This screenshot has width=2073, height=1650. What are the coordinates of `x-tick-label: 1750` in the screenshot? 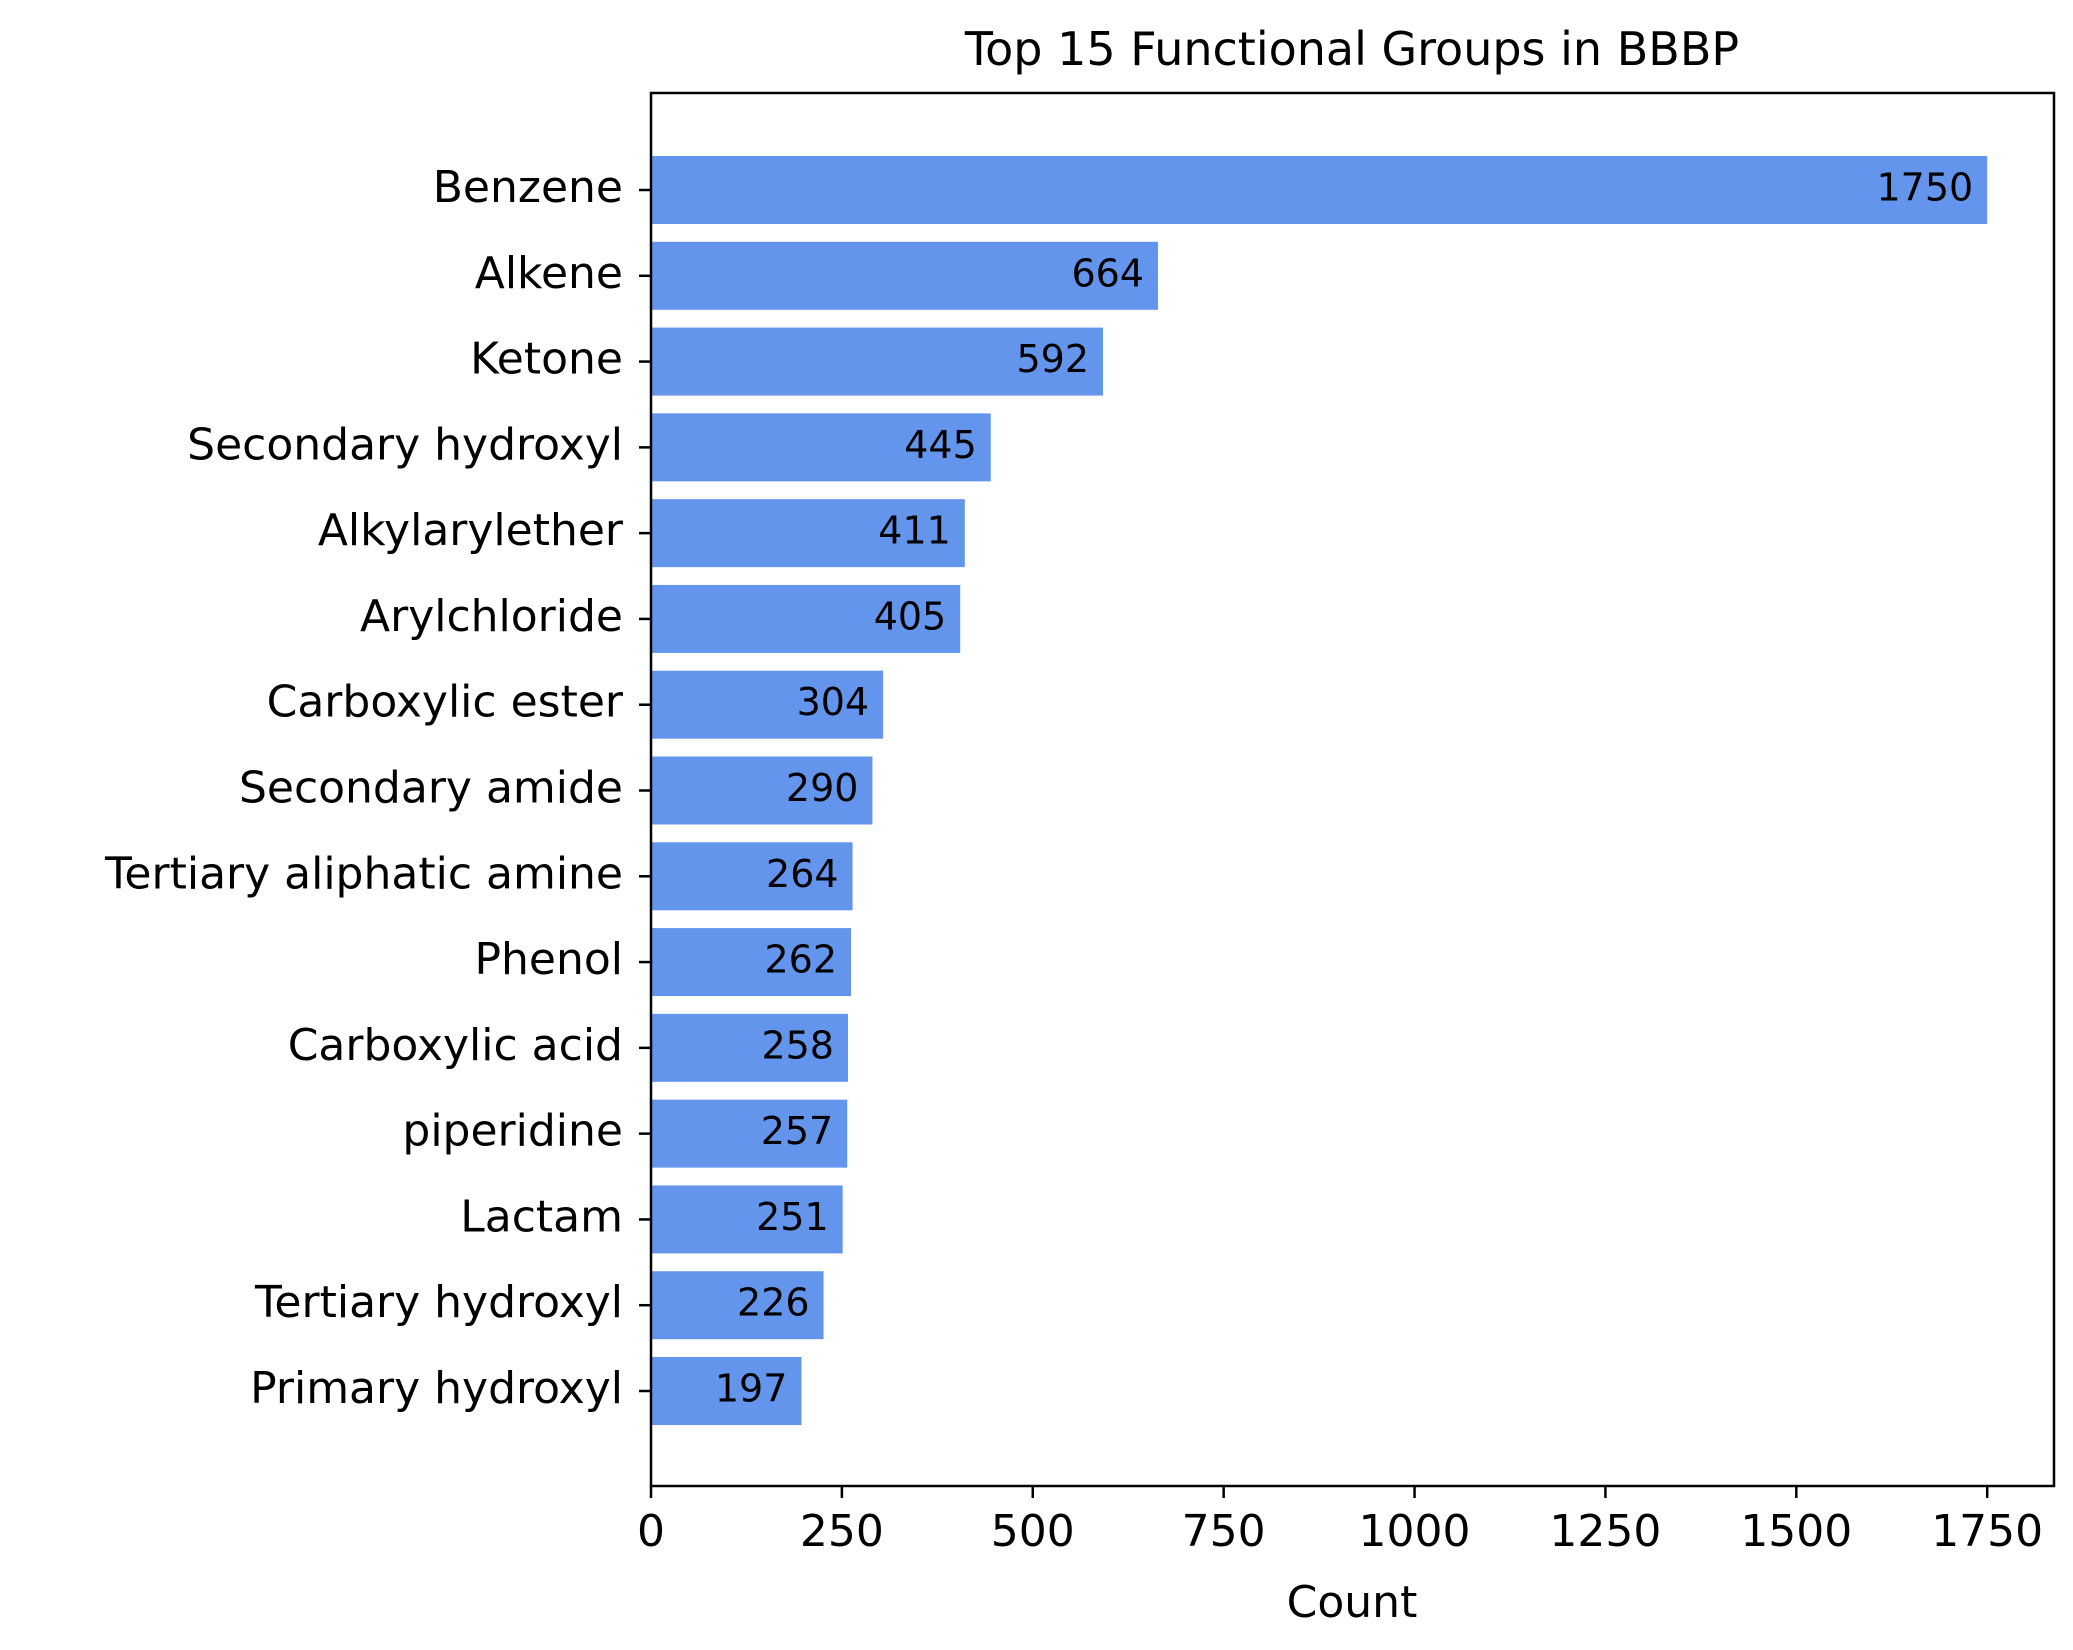 It's located at (1987, 1531).